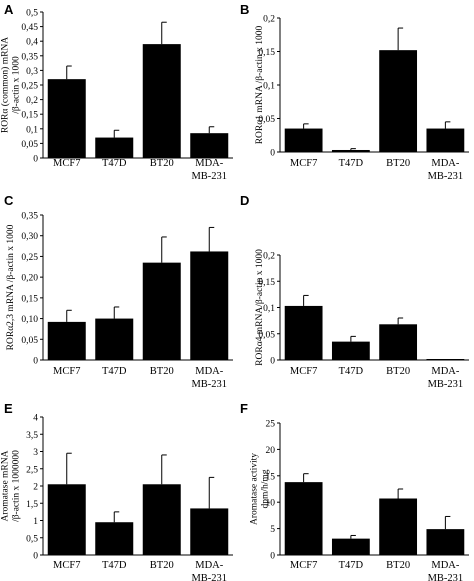 This screenshot has height=581, width=474. What do you see at coordinates (17, 486) in the screenshot?
I see `y-axis-label: /β-actin x 1000000` at bounding box center [17, 486].